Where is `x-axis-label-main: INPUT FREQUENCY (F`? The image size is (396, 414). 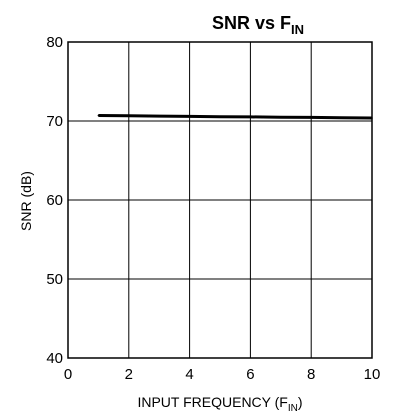 x-axis-label-main: INPUT FREQUENCY (F is located at coordinates (212, 402).